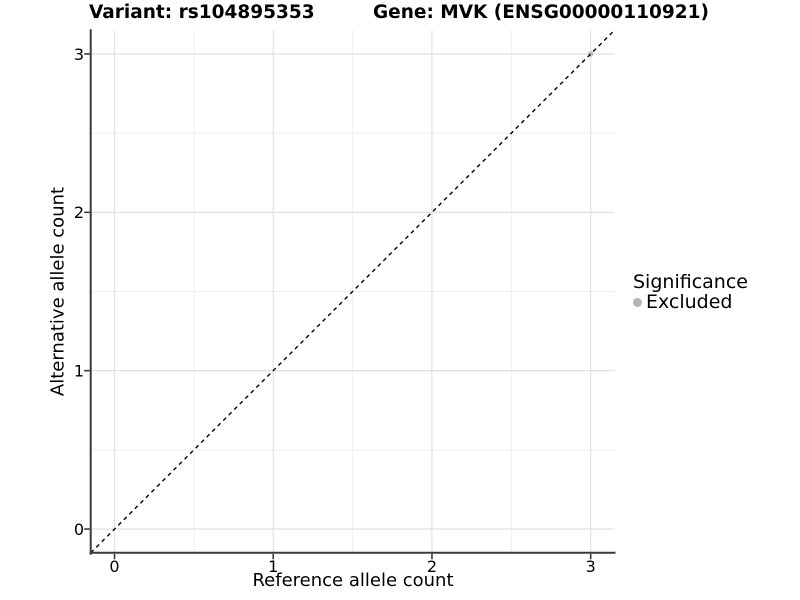 The image size is (800, 600). I want to click on y-tick-label: 3, so click(79, 54).